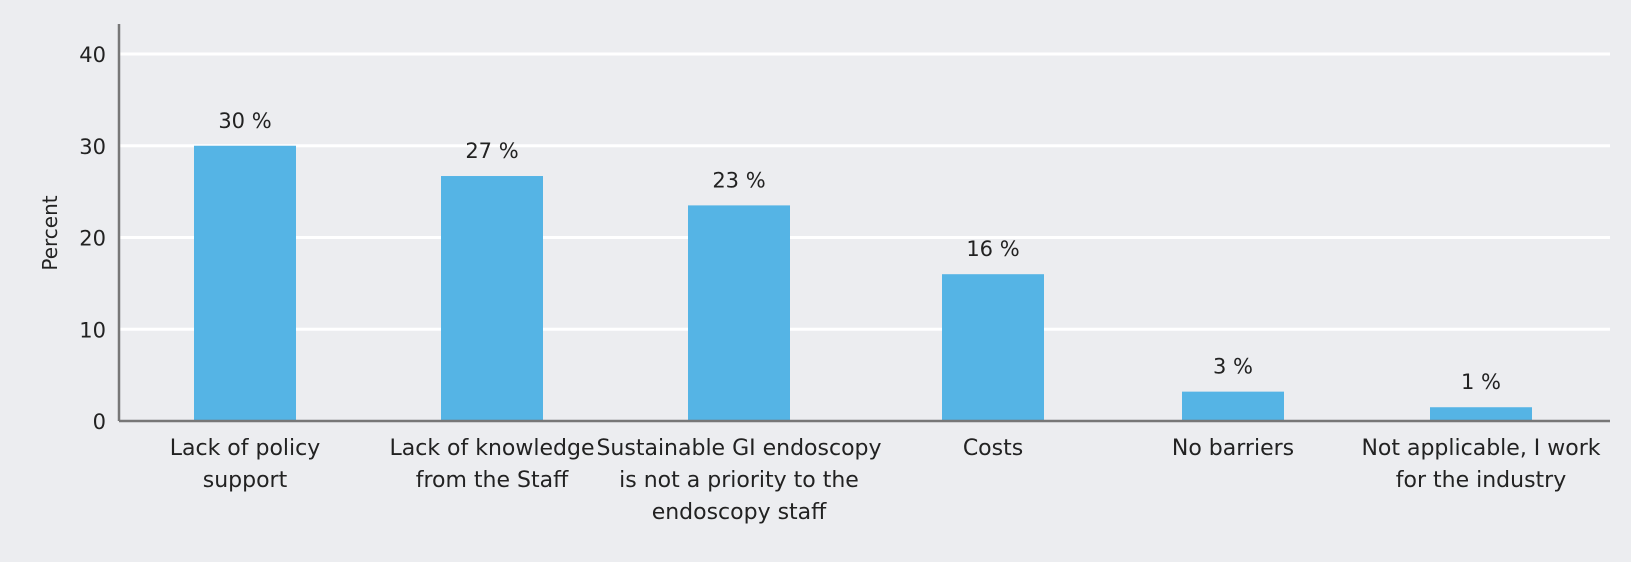 This screenshot has height=562, width=1631. Describe the element at coordinates (245, 464) in the screenshot. I see `category-label: Lack of policy support` at that location.